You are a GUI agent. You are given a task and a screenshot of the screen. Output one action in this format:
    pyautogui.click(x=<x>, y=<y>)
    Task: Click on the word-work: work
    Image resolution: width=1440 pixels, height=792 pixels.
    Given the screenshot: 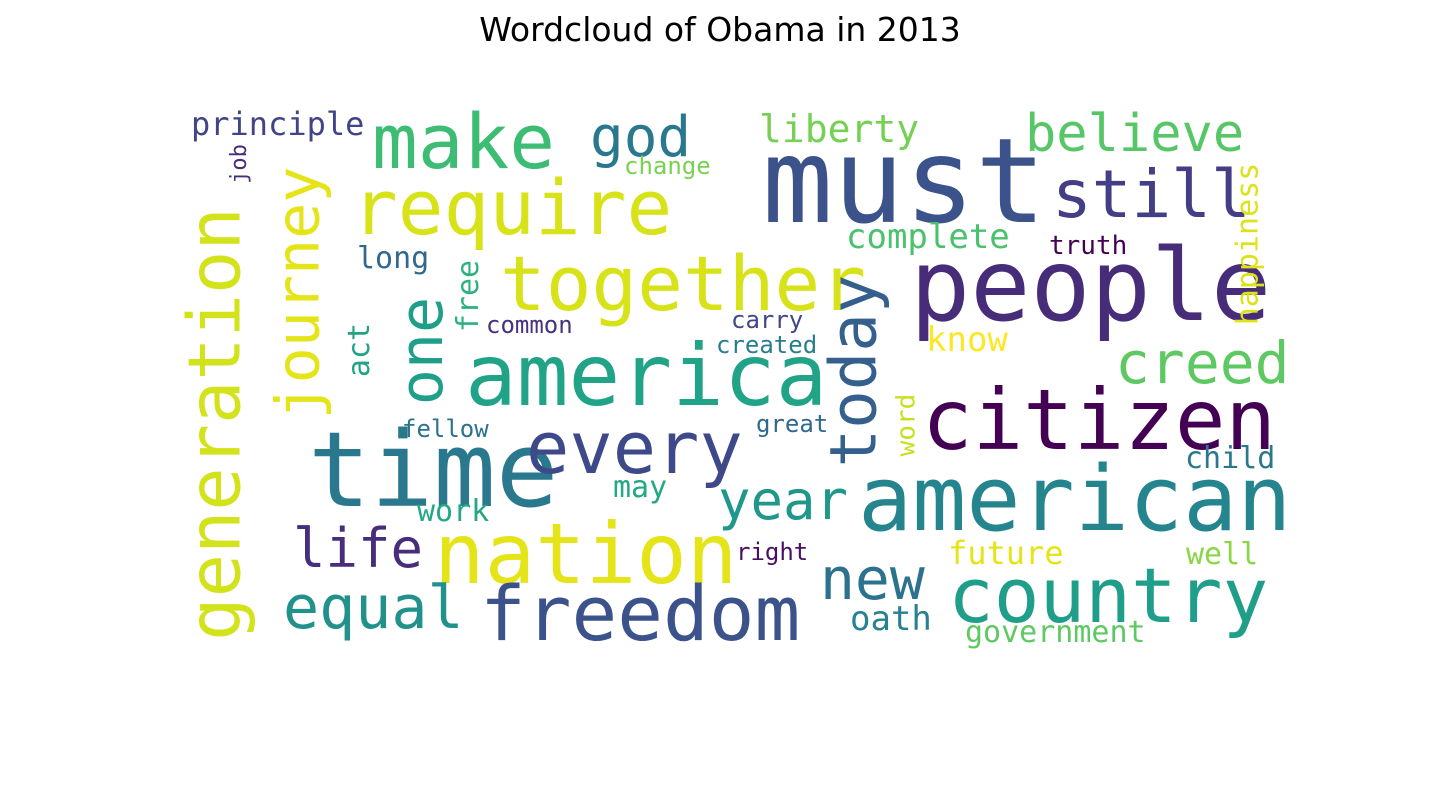 What is the action you would take?
    pyautogui.click(x=453, y=511)
    